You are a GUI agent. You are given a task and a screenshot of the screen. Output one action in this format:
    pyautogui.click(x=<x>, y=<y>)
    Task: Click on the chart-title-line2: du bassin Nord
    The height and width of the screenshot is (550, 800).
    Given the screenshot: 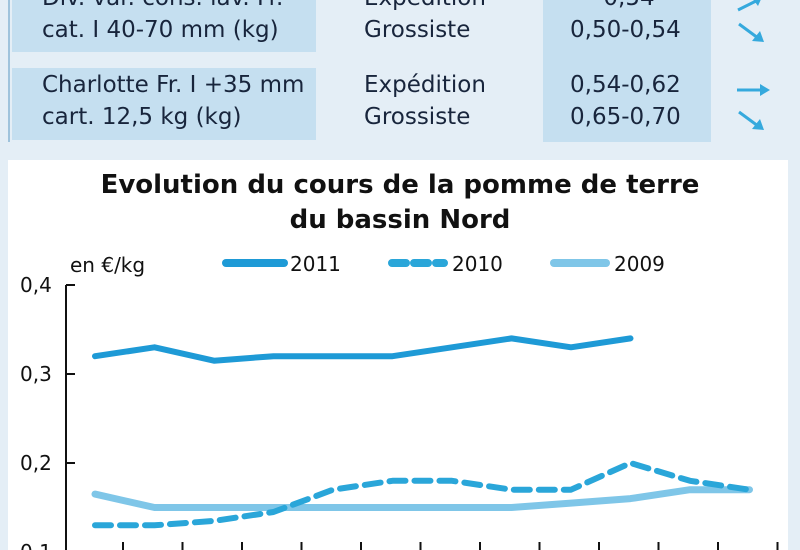 What is the action you would take?
    pyautogui.click(x=400, y=220)
    